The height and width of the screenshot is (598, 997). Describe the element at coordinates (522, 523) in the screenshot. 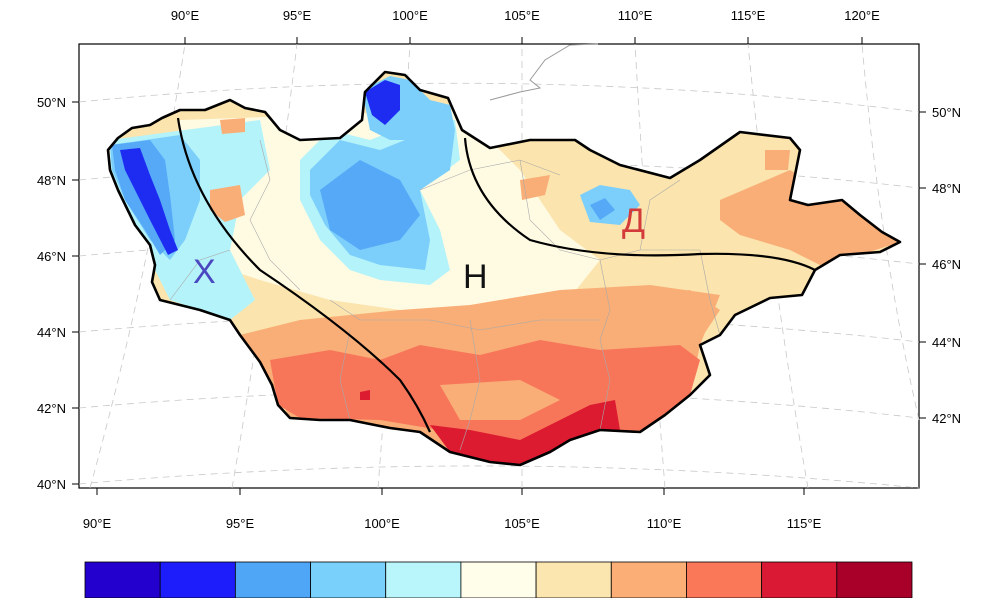

I see `bottom-lon-label: 105°E` at that location.